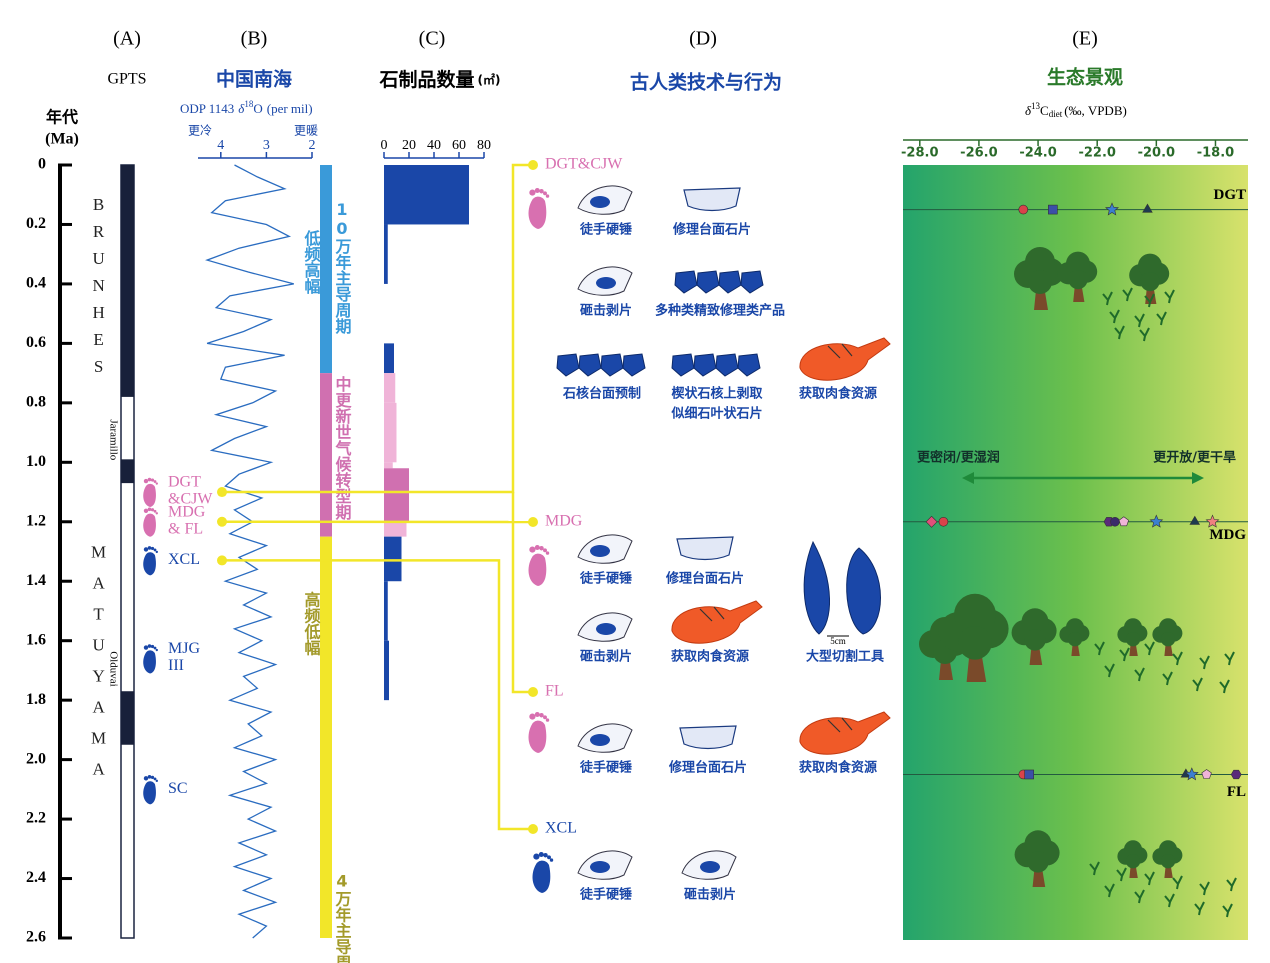 This screenshot has height=963, width=1270. What do you see at coordinates (343, 917) in the screenshot?
I see `band-label: 4万年主导周期` at bounding box center [343, 917].